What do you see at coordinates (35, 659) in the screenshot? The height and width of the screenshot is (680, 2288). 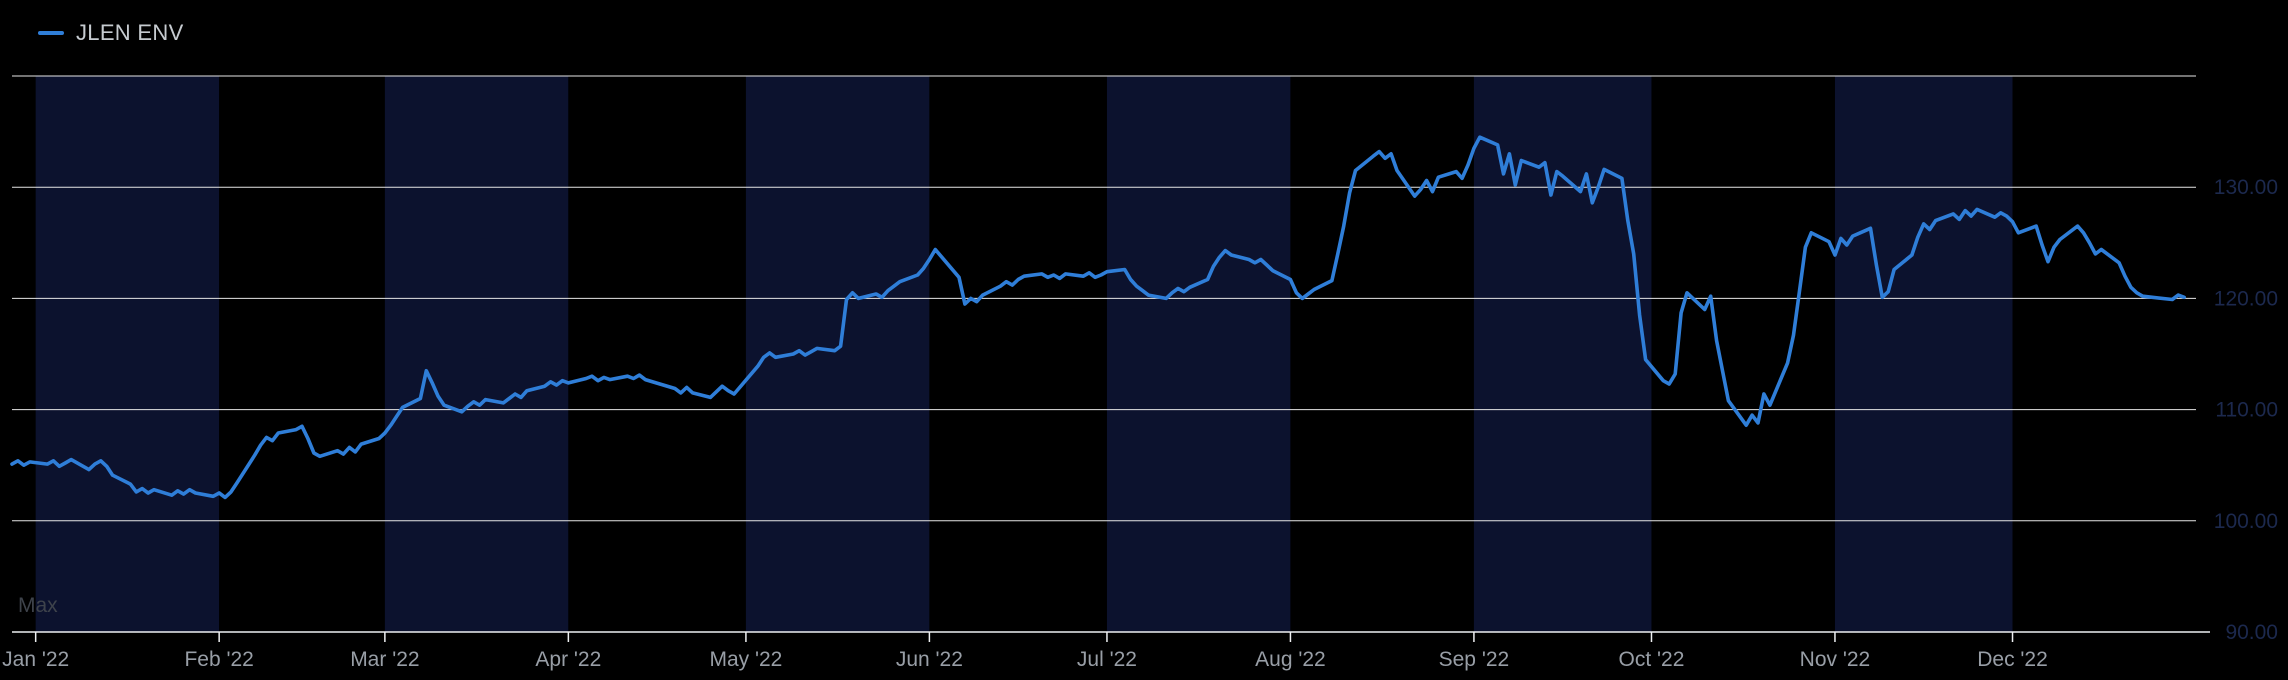 I see `x-axis-label: Jan '22` at bounding box center [35, 659].